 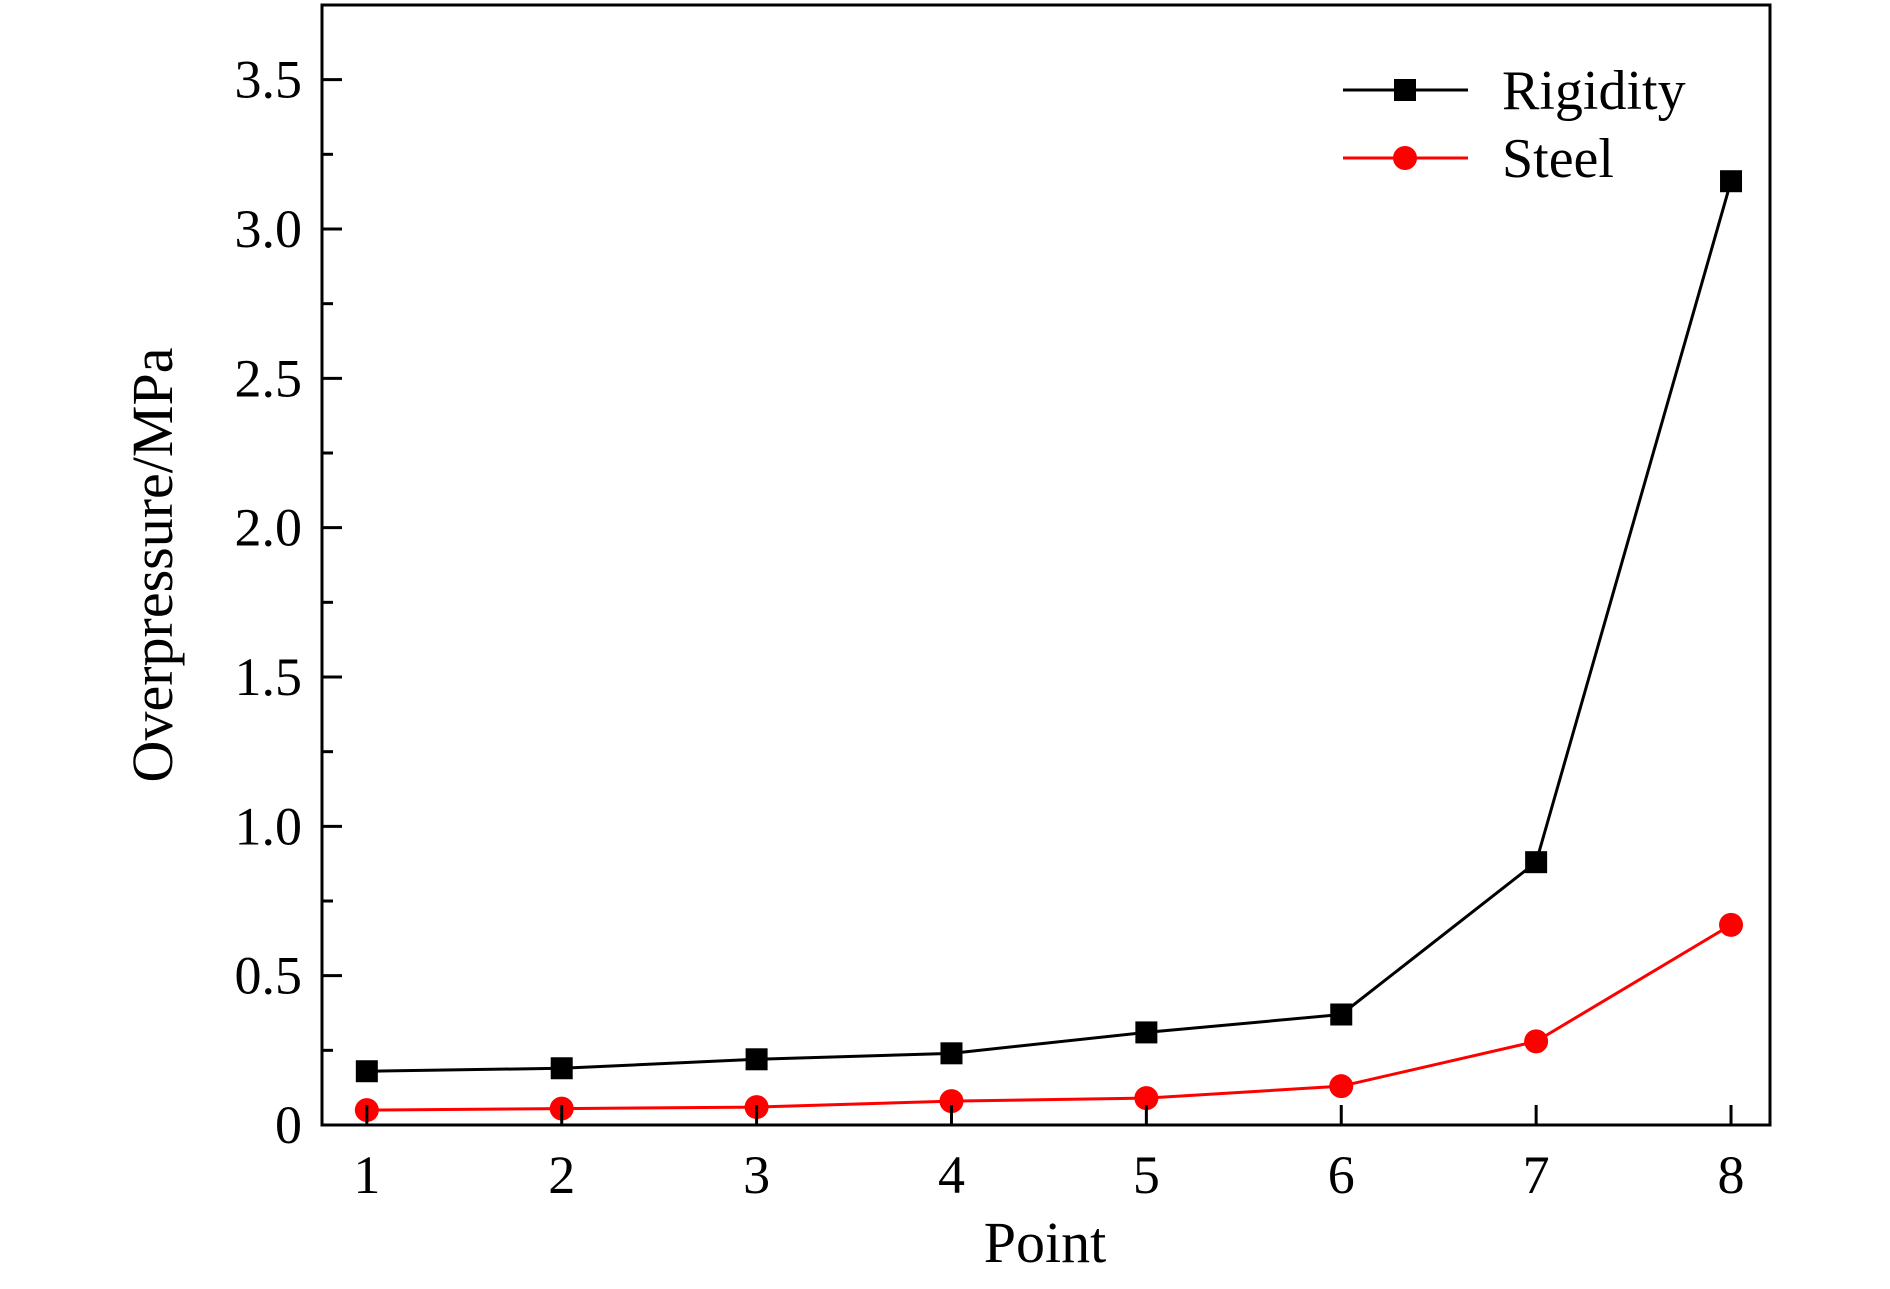 I want to click on y-tick-label: 1.0, so click(x=269, y=826).